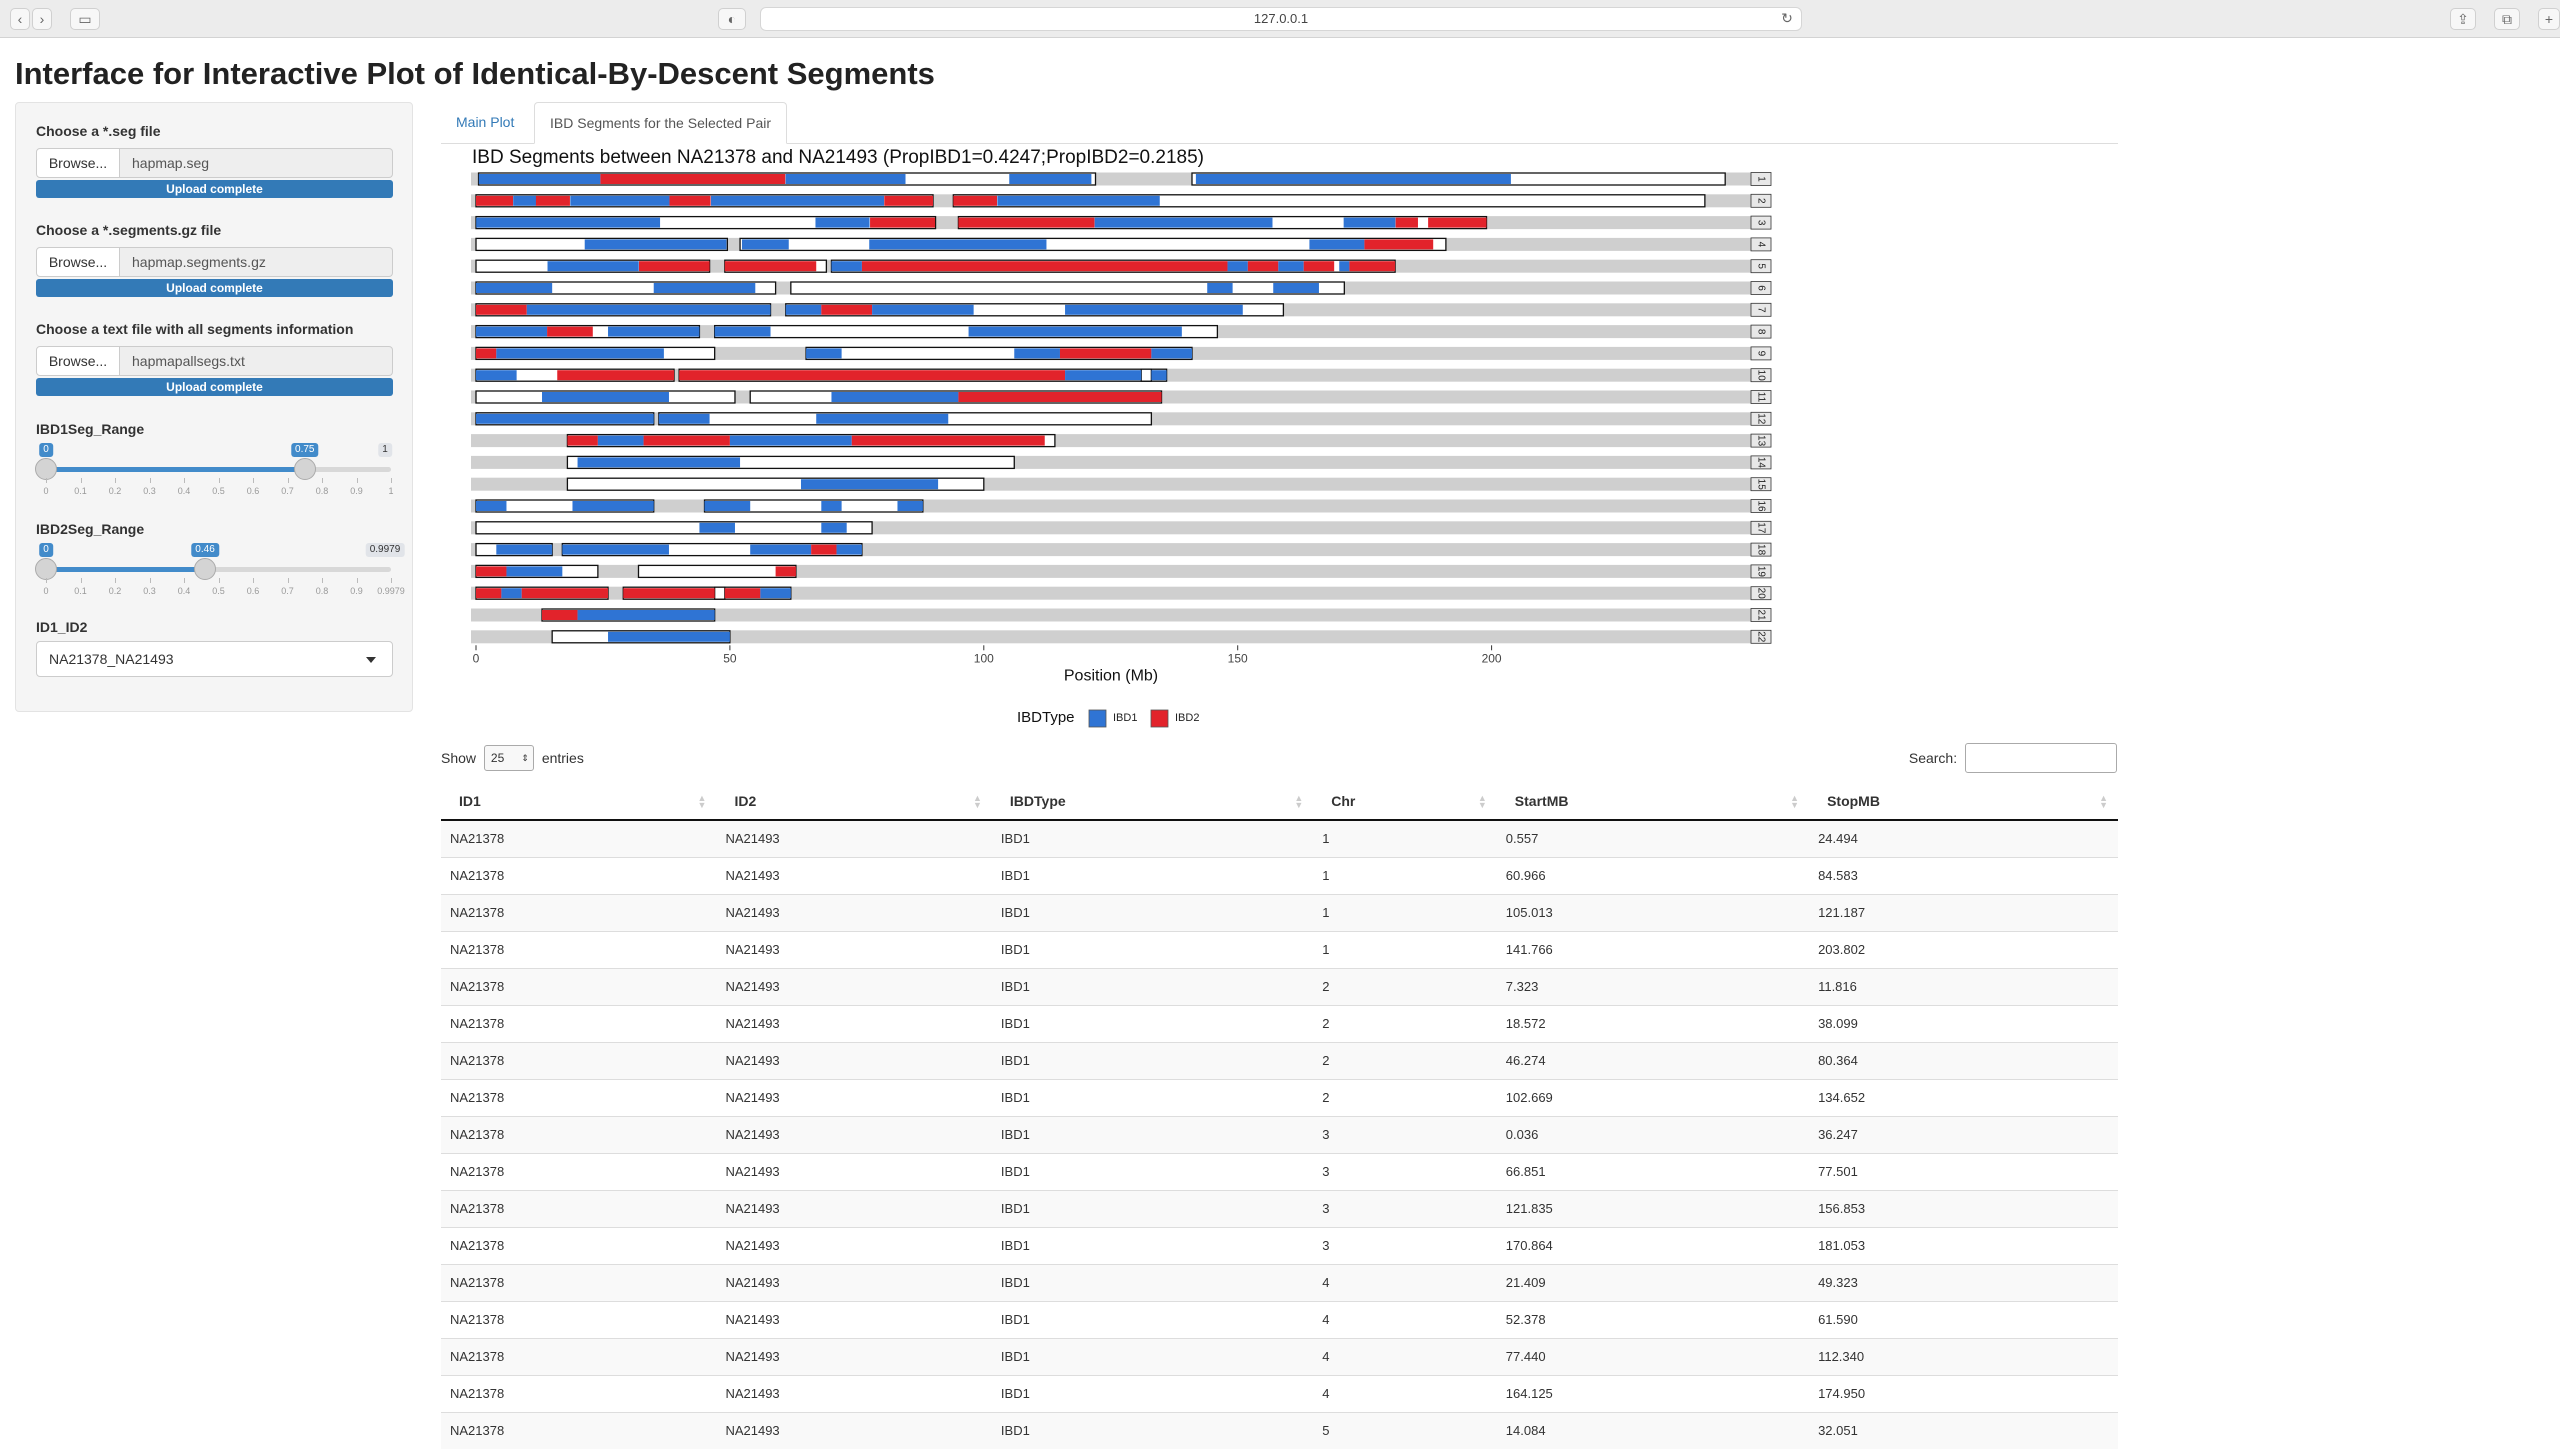  Describe the element at coordinates (1279, 1023) in the screenshot. I see `table-row: NA21378 NA21493 IBD1 2 18.572 38.099` at that location.